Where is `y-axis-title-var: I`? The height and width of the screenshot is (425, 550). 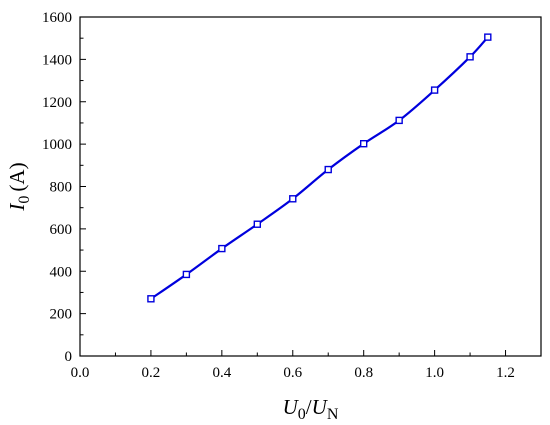 y-axis-title-var: I is located at coordinates (17, 207).